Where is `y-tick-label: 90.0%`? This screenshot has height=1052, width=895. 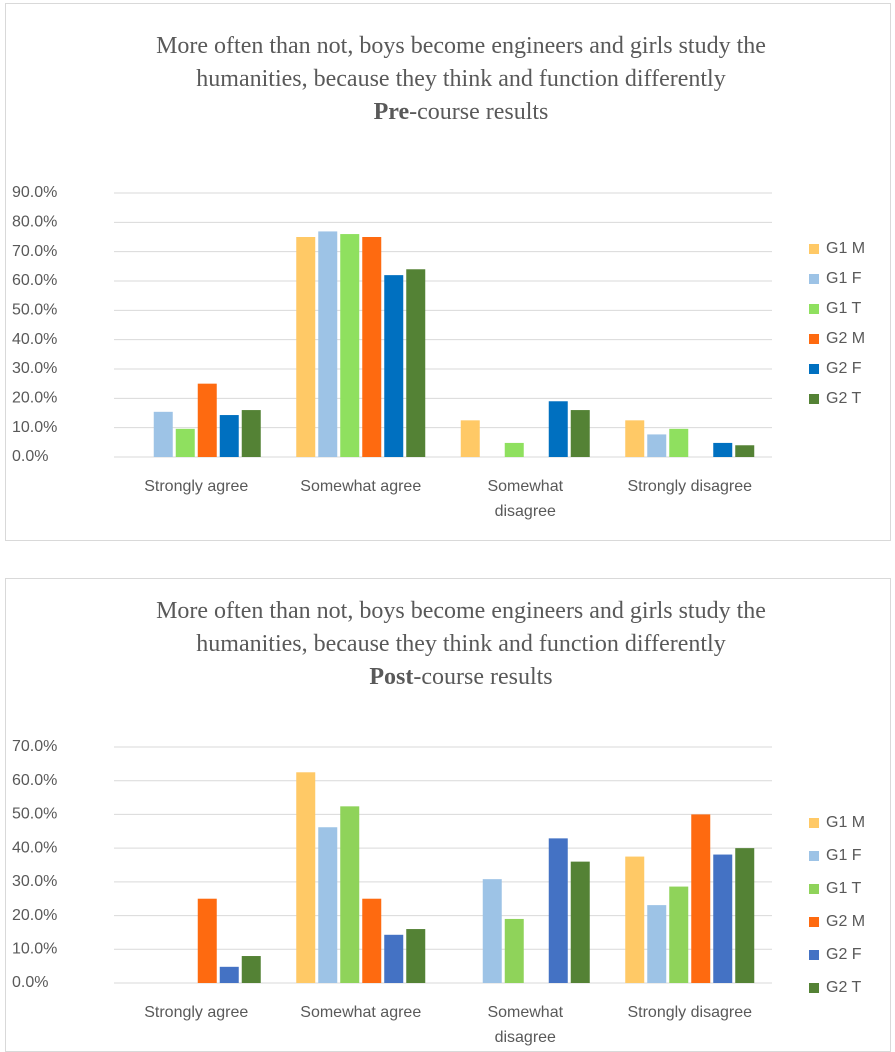 y-tick-label: 90.0% is located at coordinates (34, 192).